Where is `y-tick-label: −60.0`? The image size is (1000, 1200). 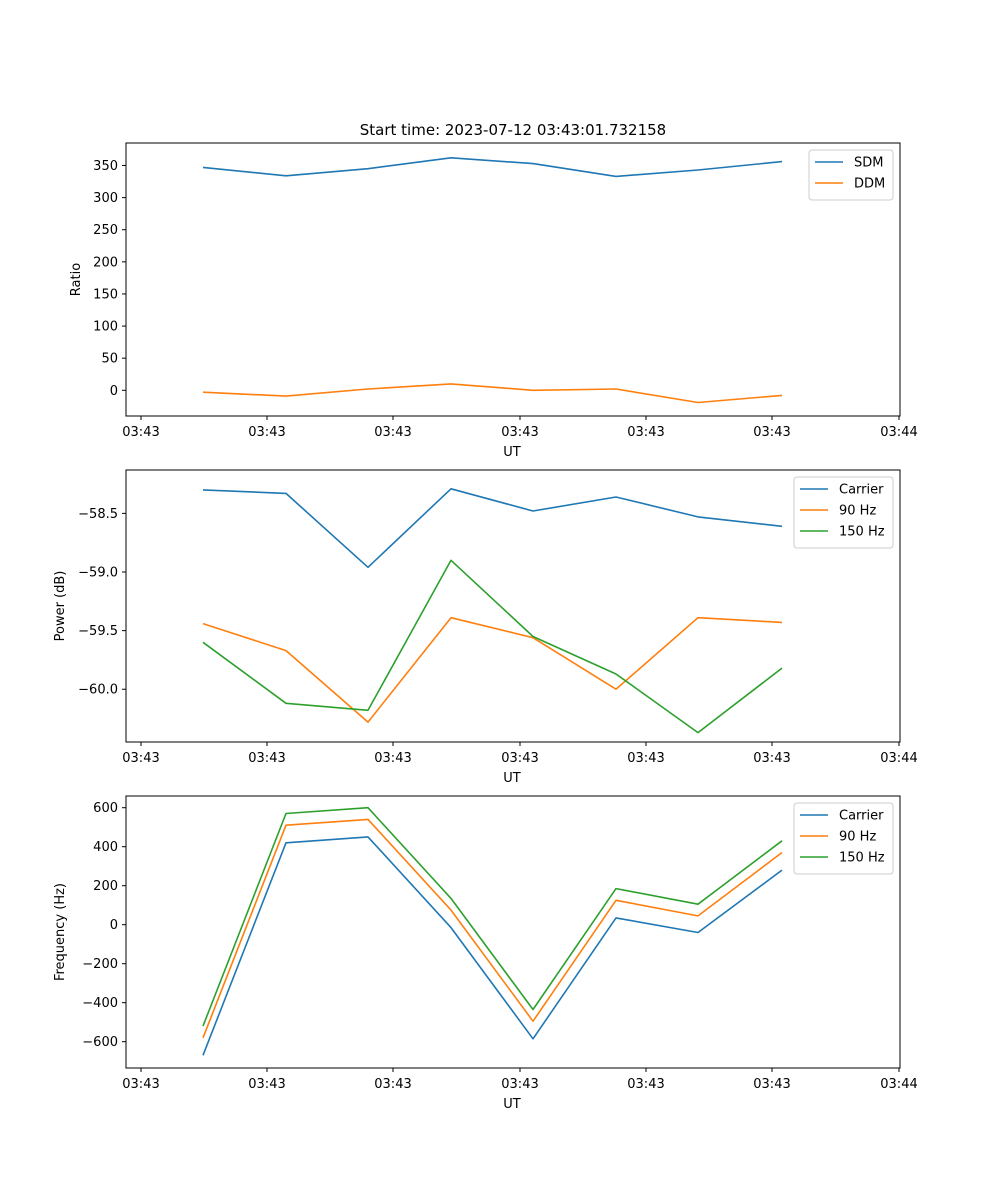
y-tick-label: −60.0 is located at coordinates (98, 690).